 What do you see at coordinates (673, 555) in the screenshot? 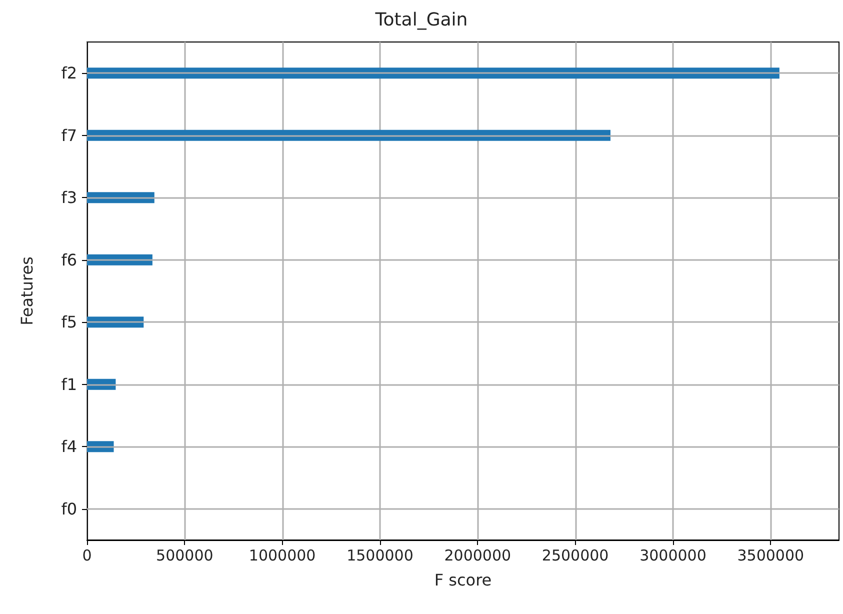
I see `x-tick-label: 3000000` at bounding box center [673, 555].